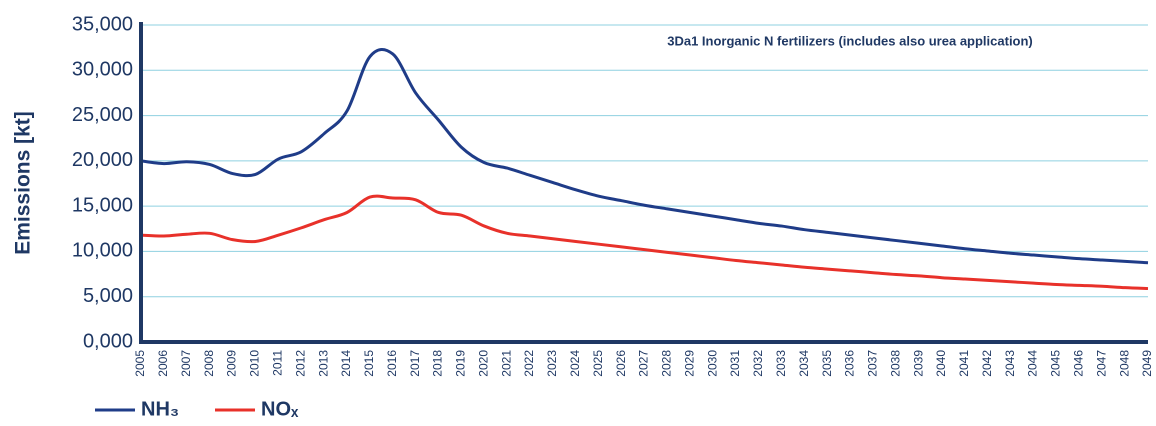 The width and height of the screenshot is (1156, 426). I want to click on y-axis-label: Emissions [kt], so click(23, 183).